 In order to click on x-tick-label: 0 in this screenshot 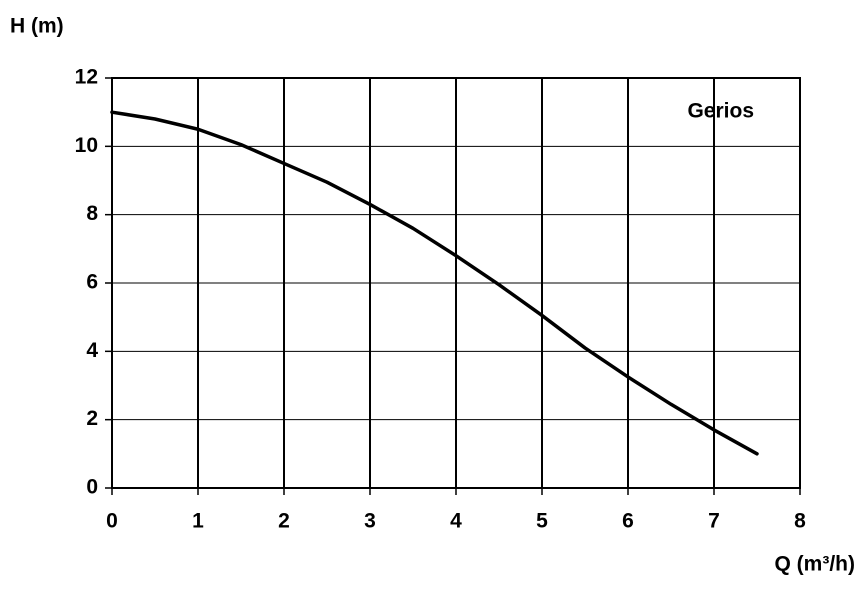, I will do `click(112, 521)`.